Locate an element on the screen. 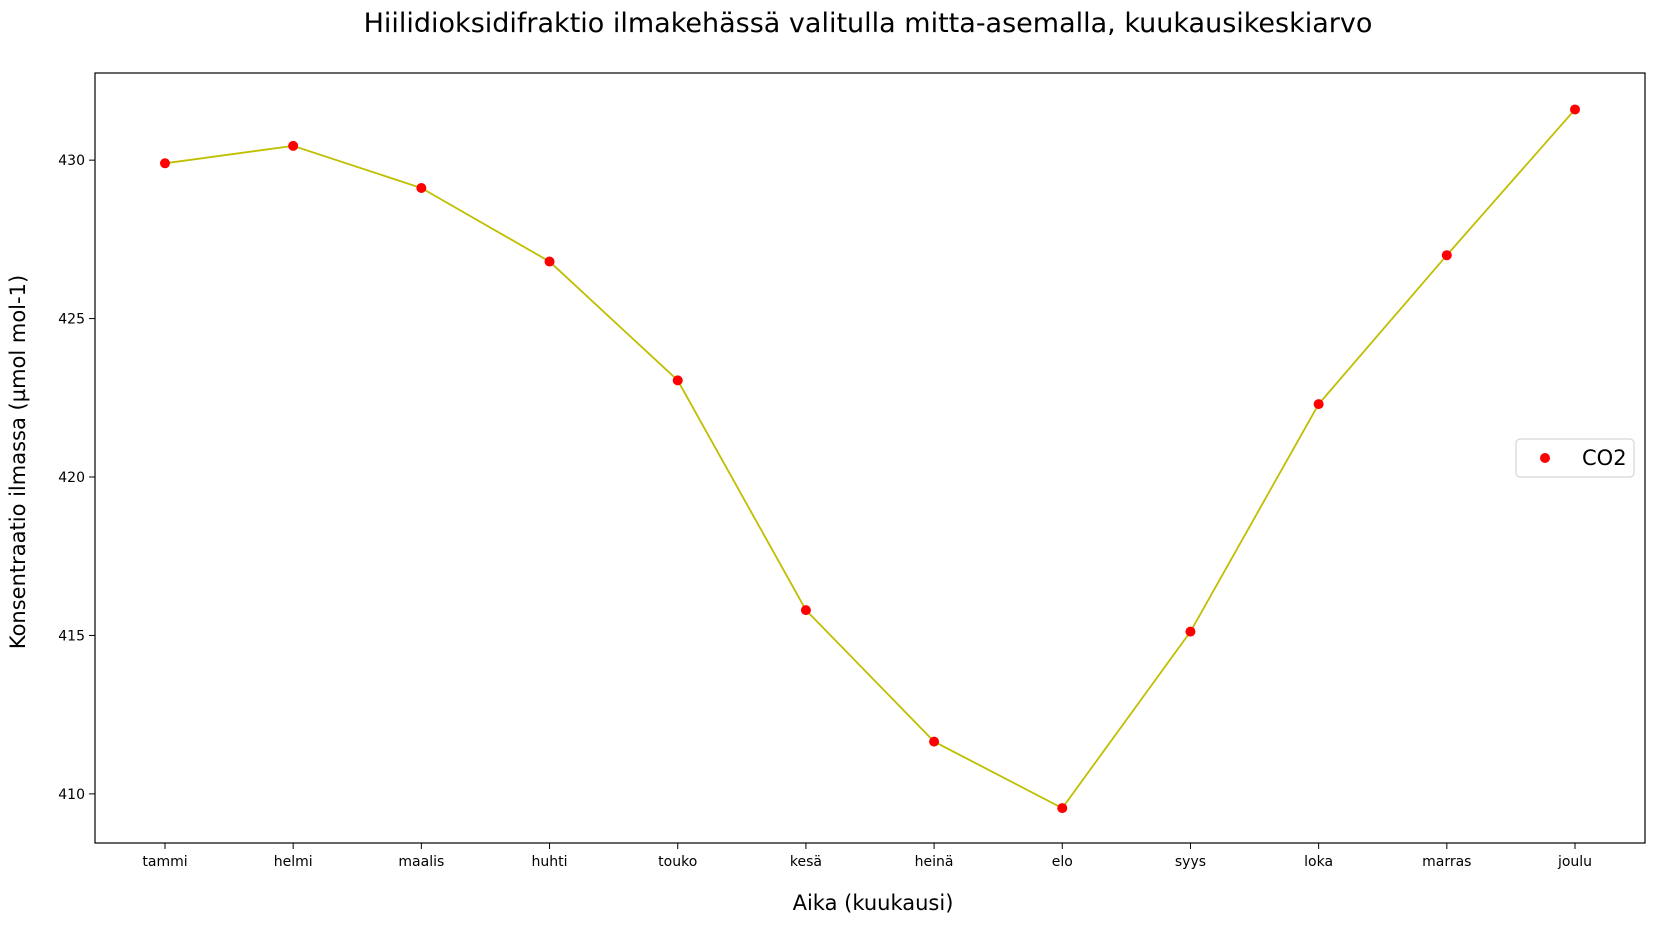  x-axis-label: Aika (kuukausi) is located at coordinates (873, 903).